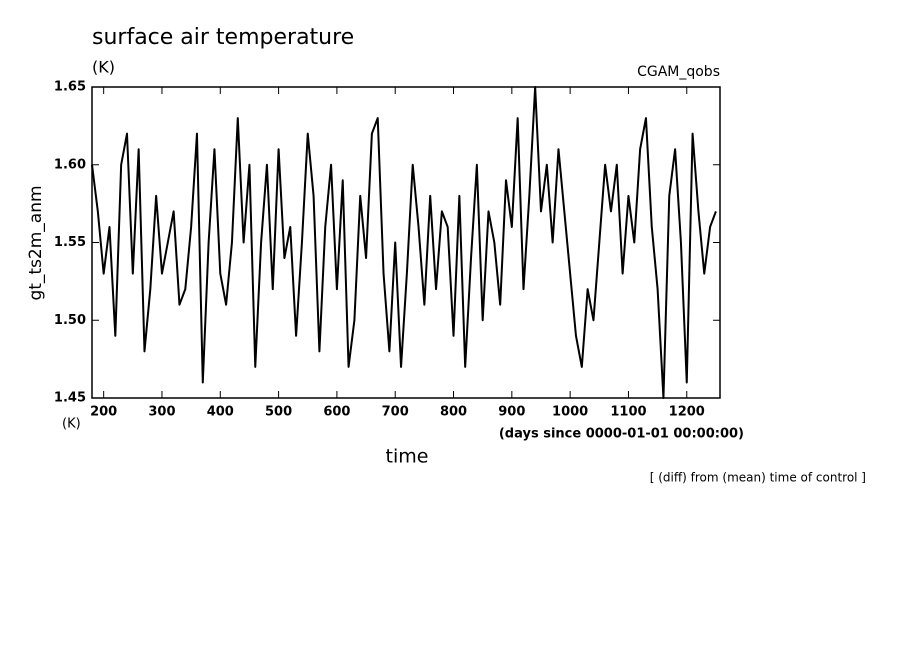 This screenshot has width=904, height=654. I want to click on x-tick-label: 300, so click(161, 412).